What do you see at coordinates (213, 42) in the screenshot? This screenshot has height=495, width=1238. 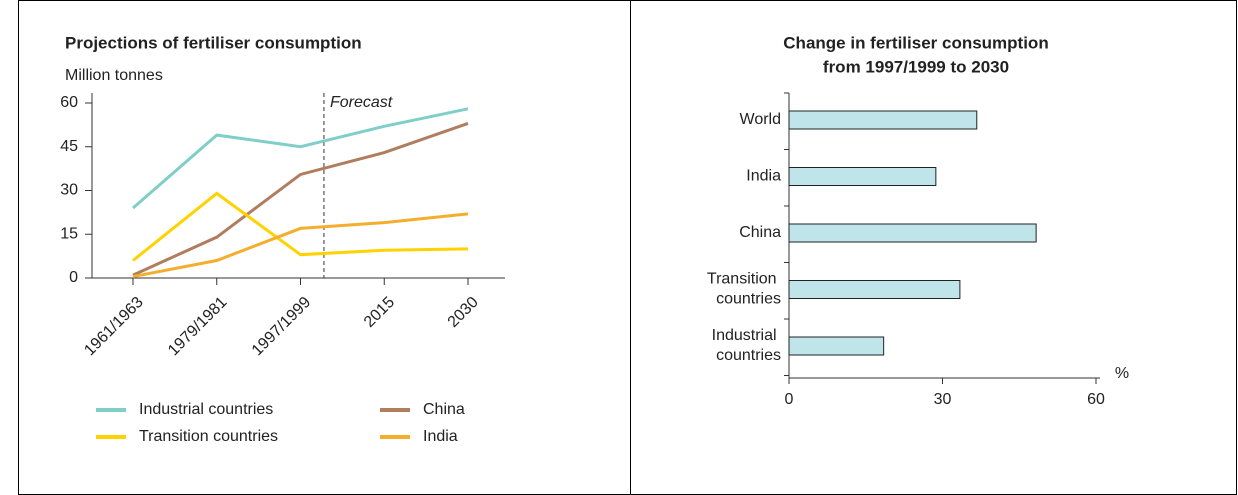 I see `chart-title: Projections of fertiliser consumption` at bounding box center [213, 42].